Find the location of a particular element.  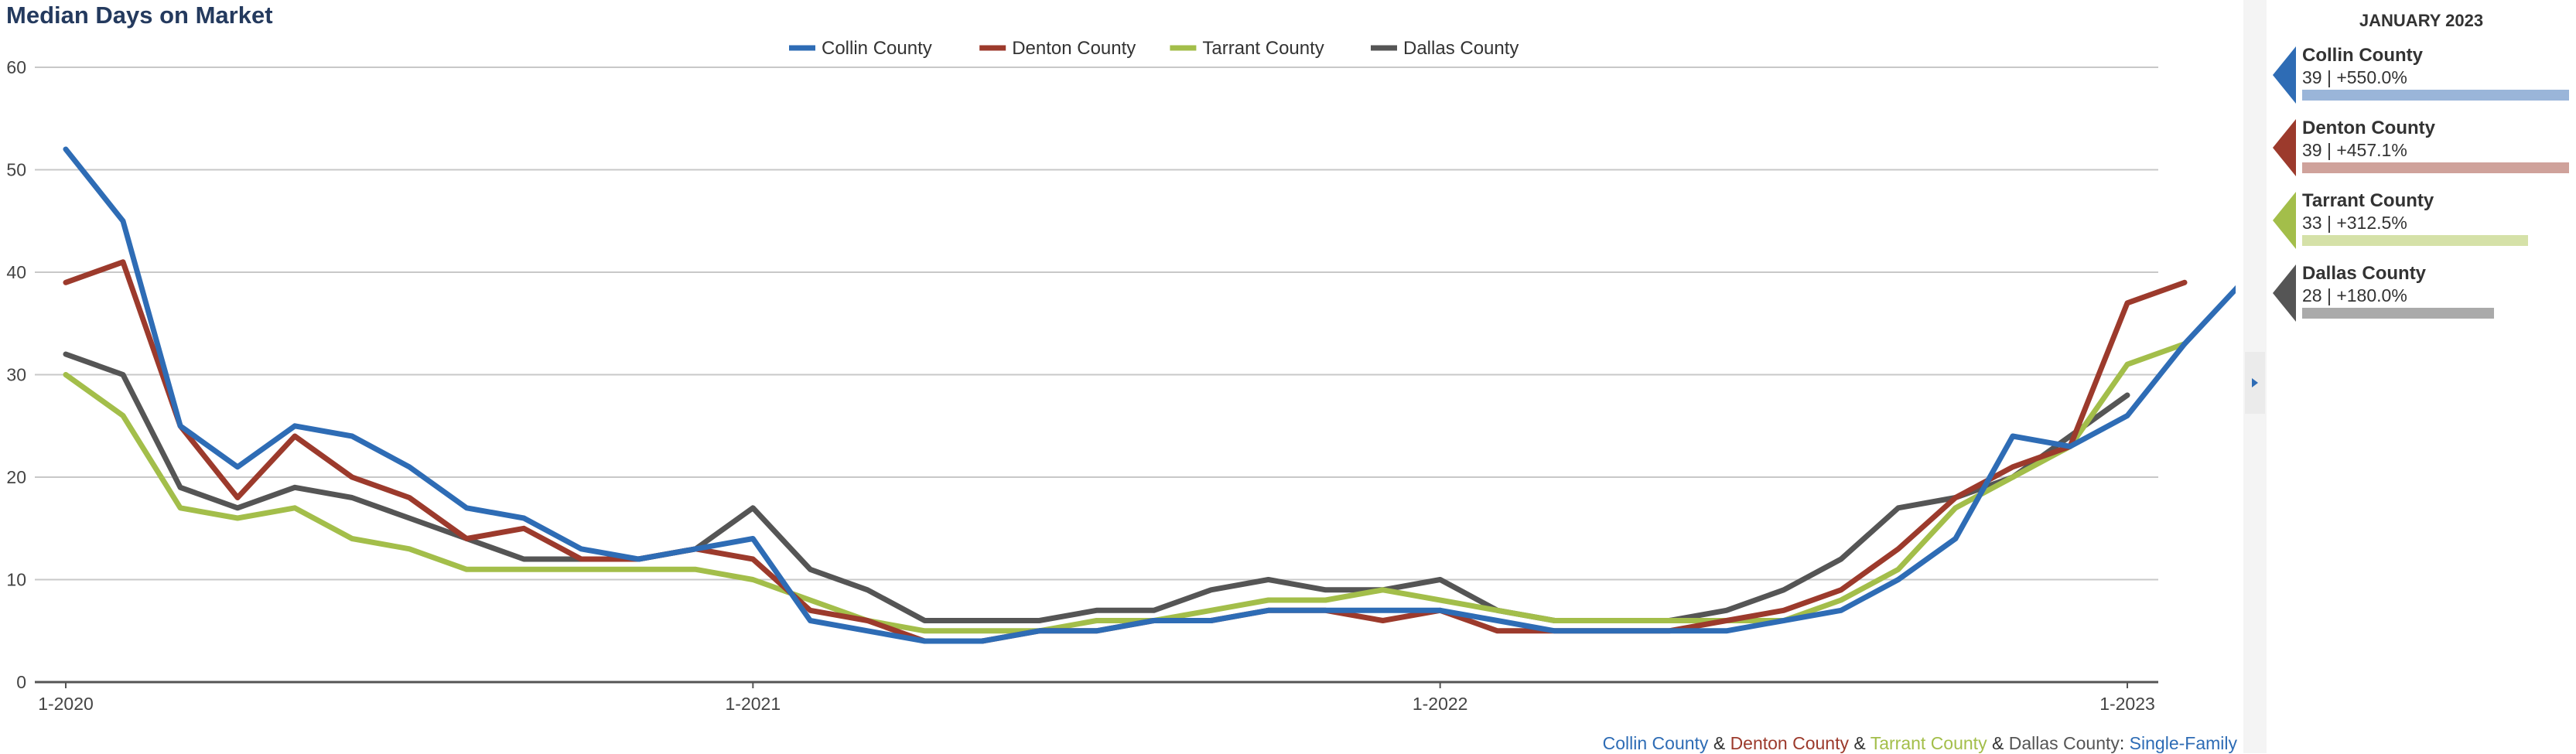

y-tick-label: 20 is located at coordinates (16, 477).